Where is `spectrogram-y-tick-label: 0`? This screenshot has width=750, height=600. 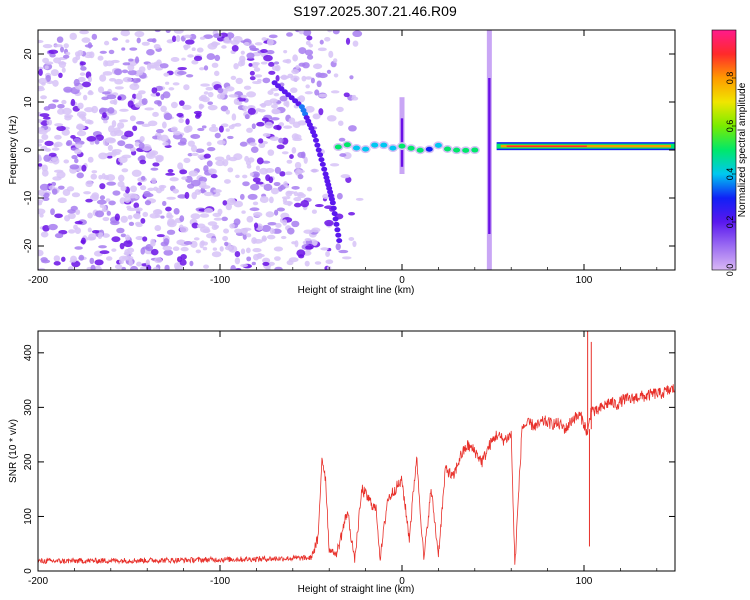 spectrogram-y-tick-label: 0 is located at coordinates (28, 150).